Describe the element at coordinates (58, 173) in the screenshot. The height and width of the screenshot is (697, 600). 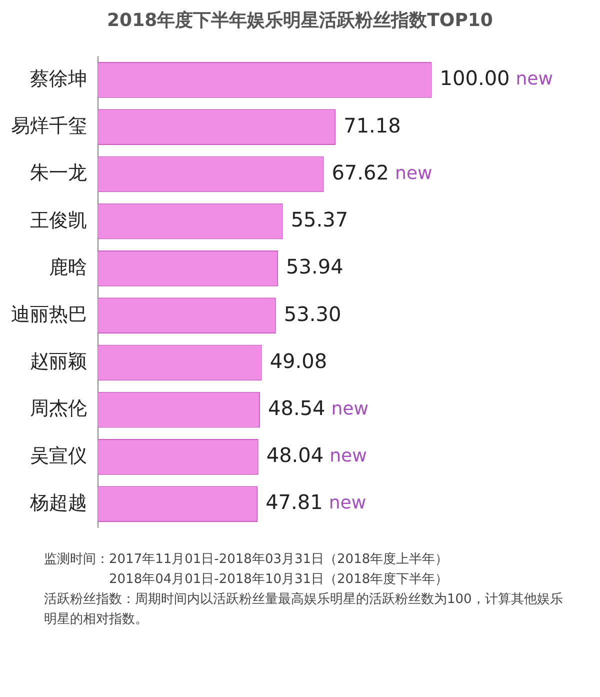
I see `y-tick-label: 朱一龙` at that location.